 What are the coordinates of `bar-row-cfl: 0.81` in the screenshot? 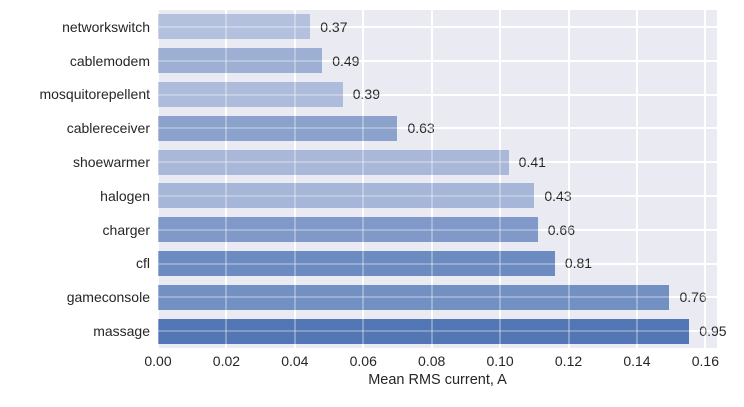 It's located at (437, 264).